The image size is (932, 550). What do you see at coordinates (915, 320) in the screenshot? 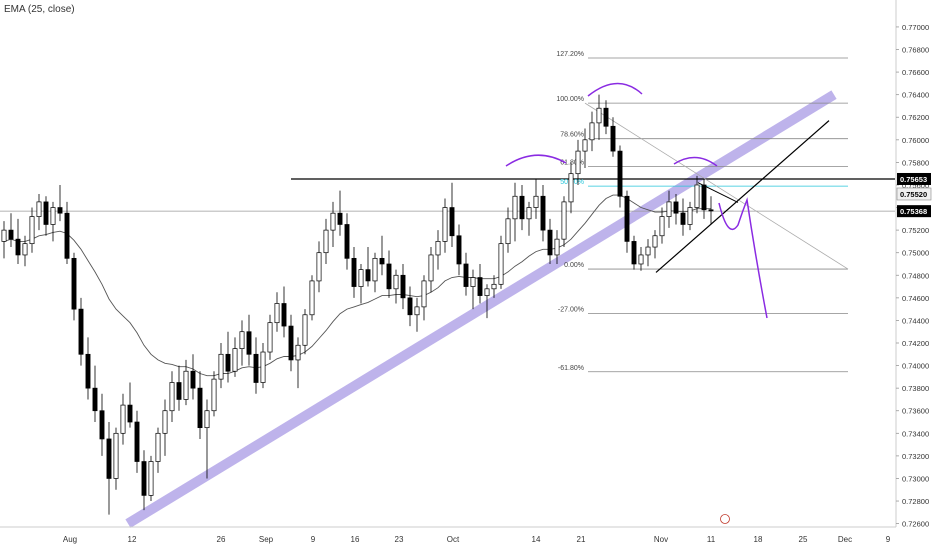
I see `price-tick-label-13: 0.74400` at bounding box center [915, 320].